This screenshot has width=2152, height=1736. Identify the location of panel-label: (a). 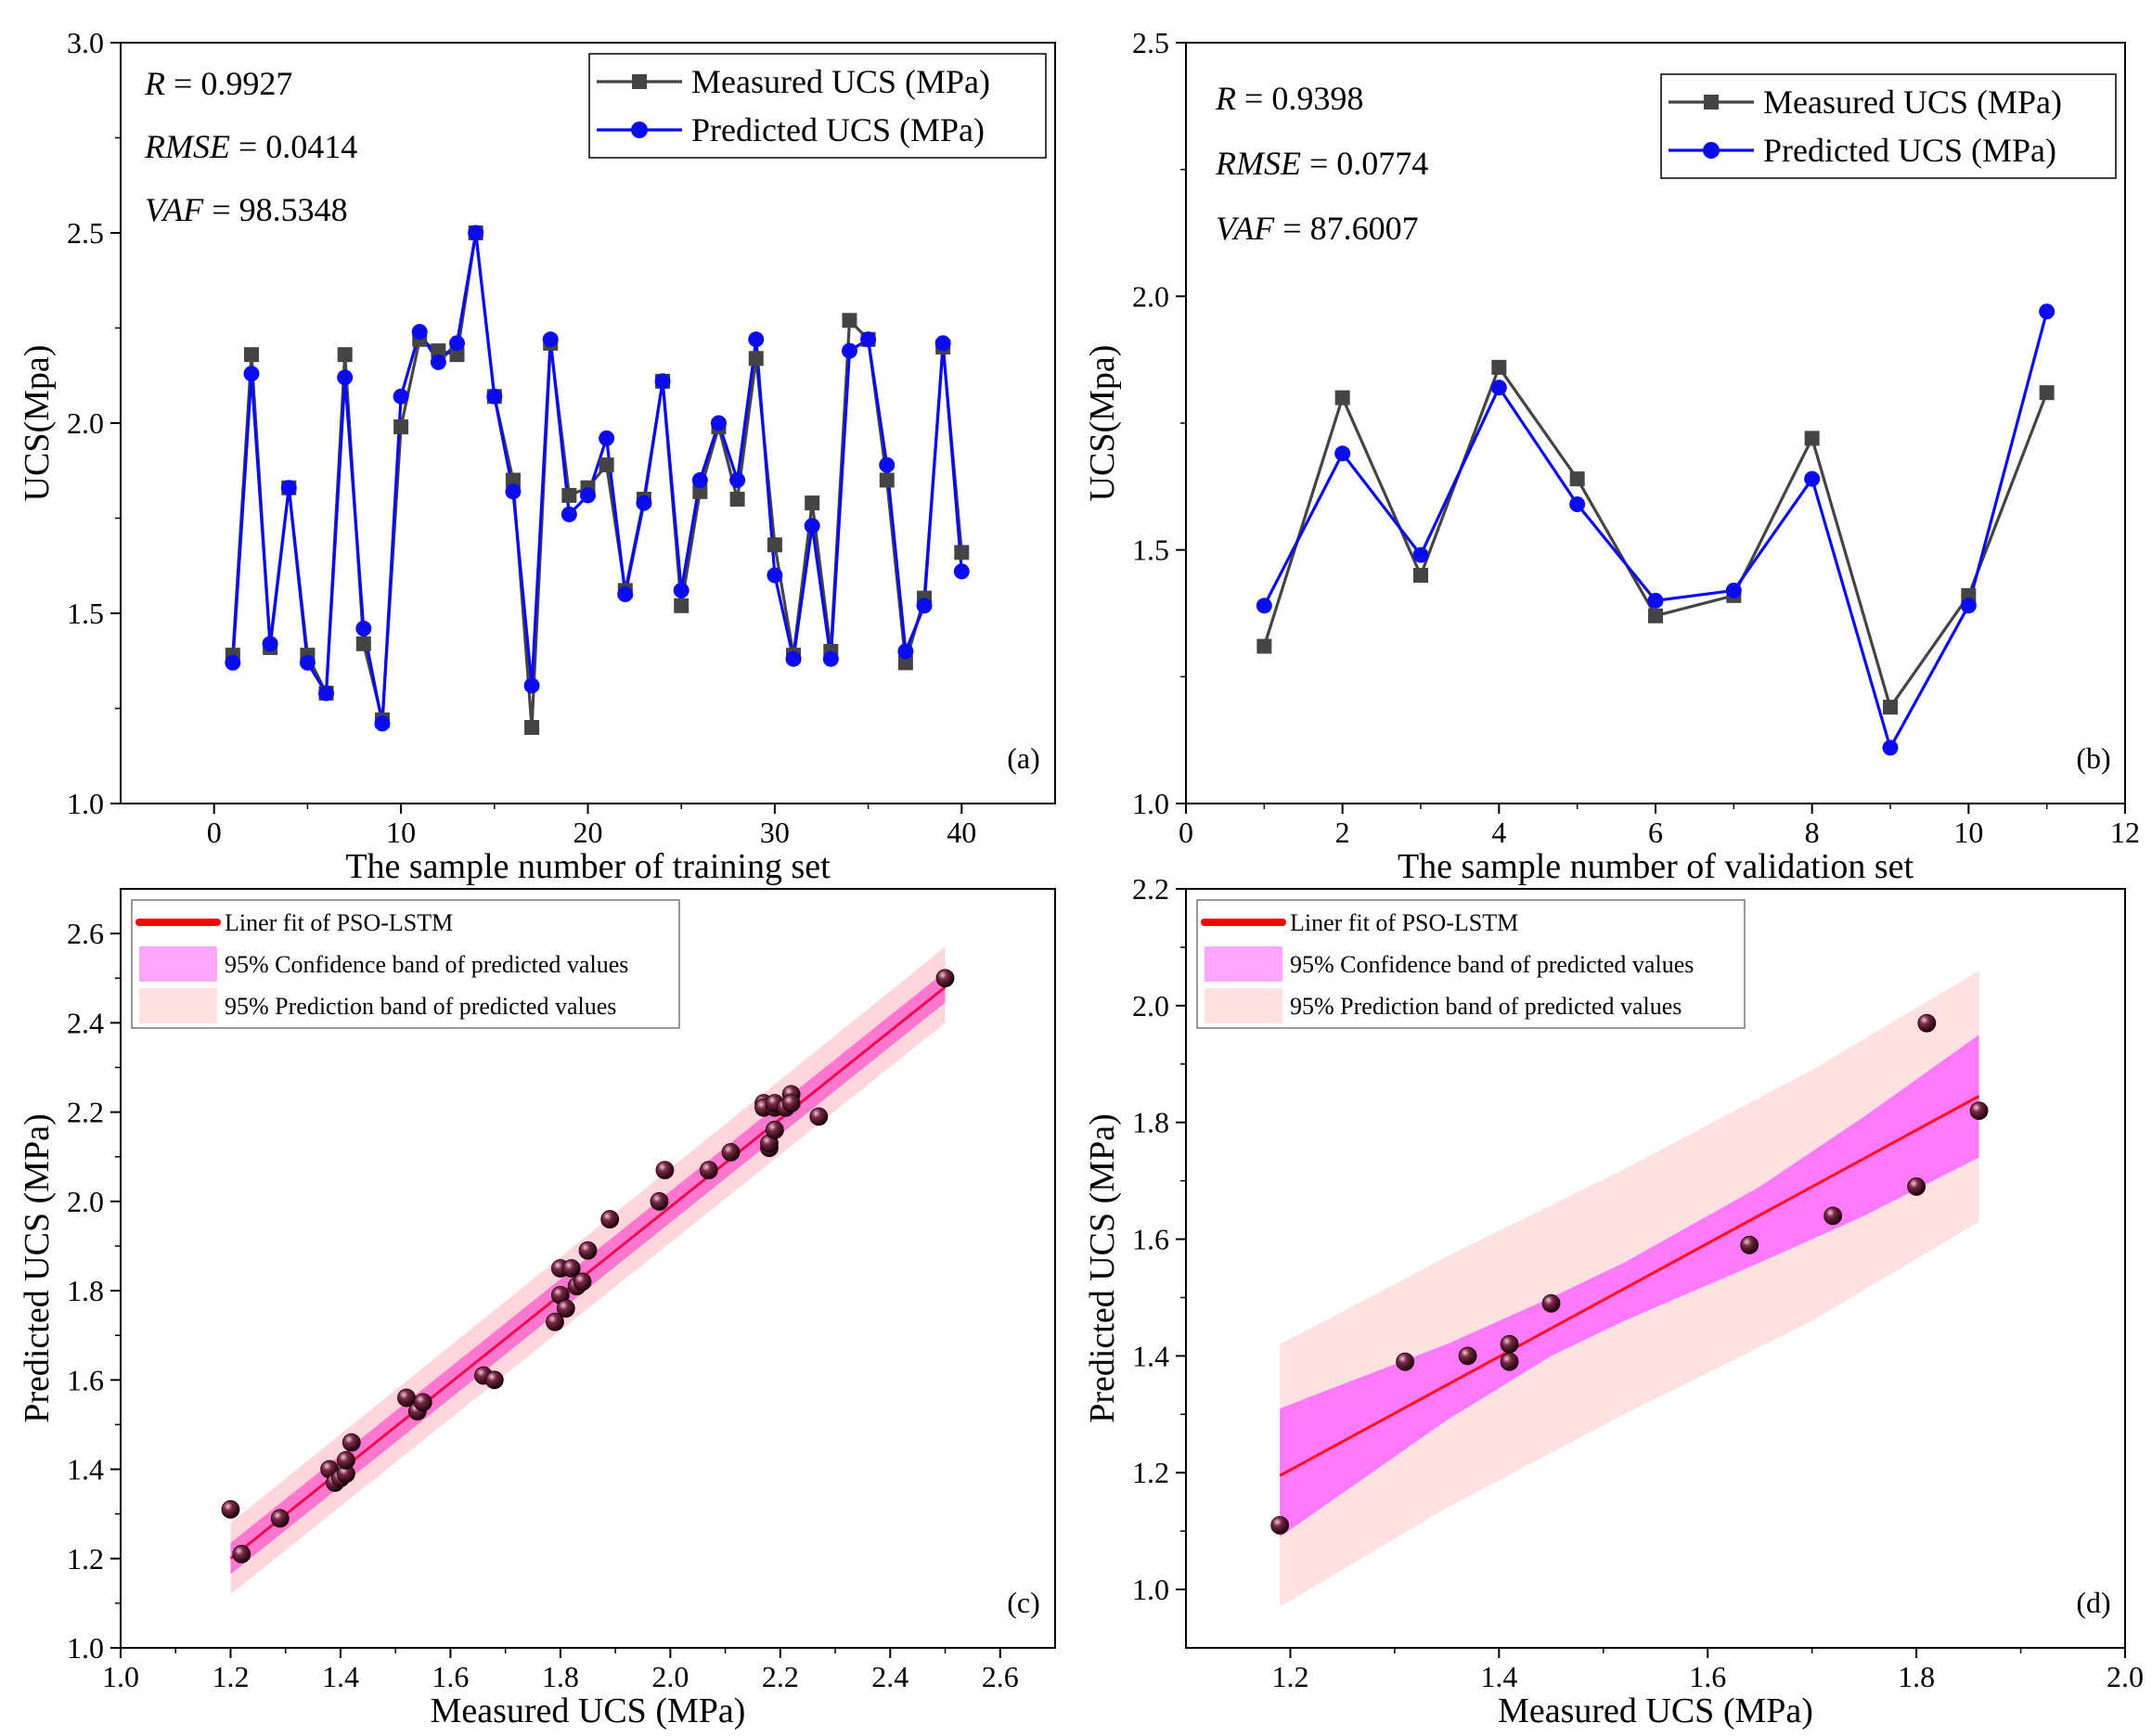
(1023, 758).